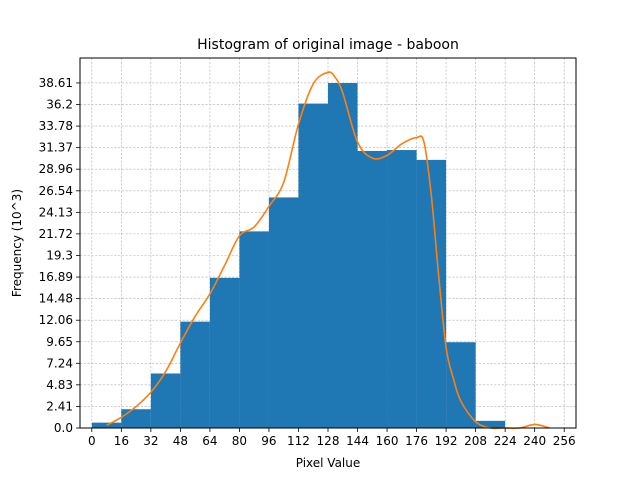 This screenshot has height=485, width=640. Describe the element at coordinates (56, 148) in the screenshot. I see `y-tick-label: 31.37` at that location.